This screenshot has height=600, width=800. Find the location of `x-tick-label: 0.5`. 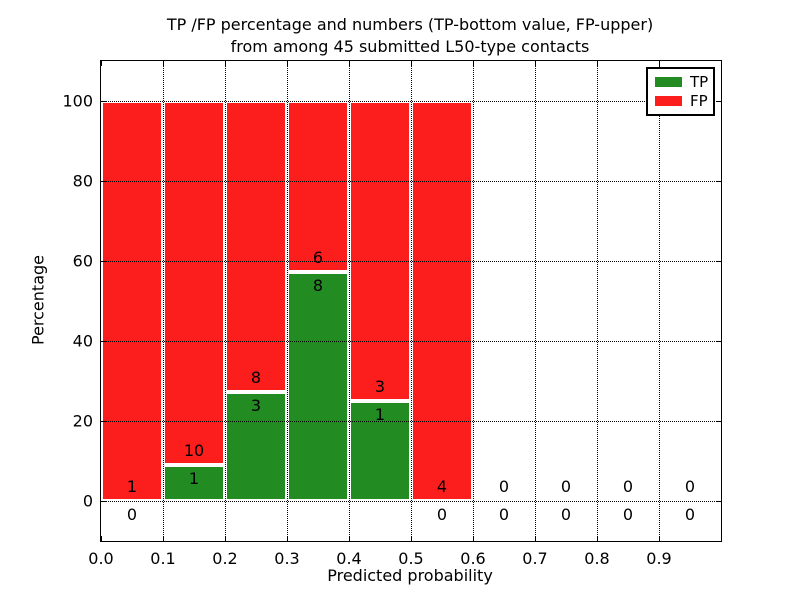

x-tick-label: 0.5 is located at coordinates (411, 558).